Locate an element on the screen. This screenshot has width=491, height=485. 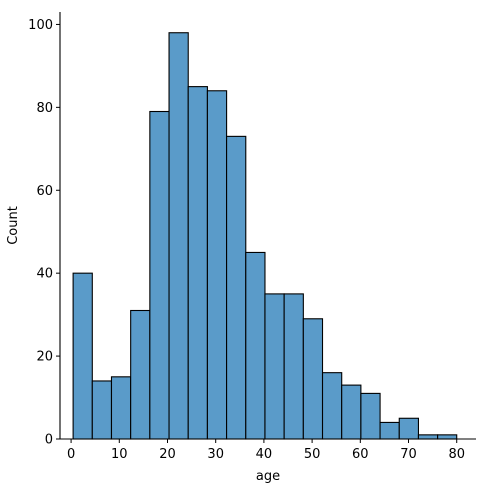
y-tick-label: 0 is located at coordinates (49, 440).